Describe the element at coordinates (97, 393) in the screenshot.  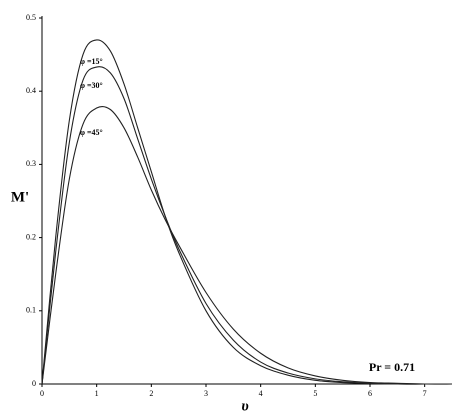
I see `x-tick-label: 1` at that location.